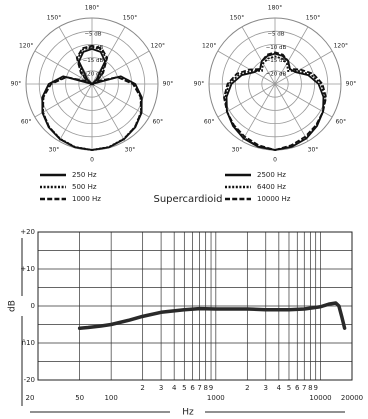 The width and height of the screenshot is (368, 419). What do you see at coordinates (274, 199) in the screenshot?
I see `legend-label: 10000 Hz` at bounding box center [274, 199].